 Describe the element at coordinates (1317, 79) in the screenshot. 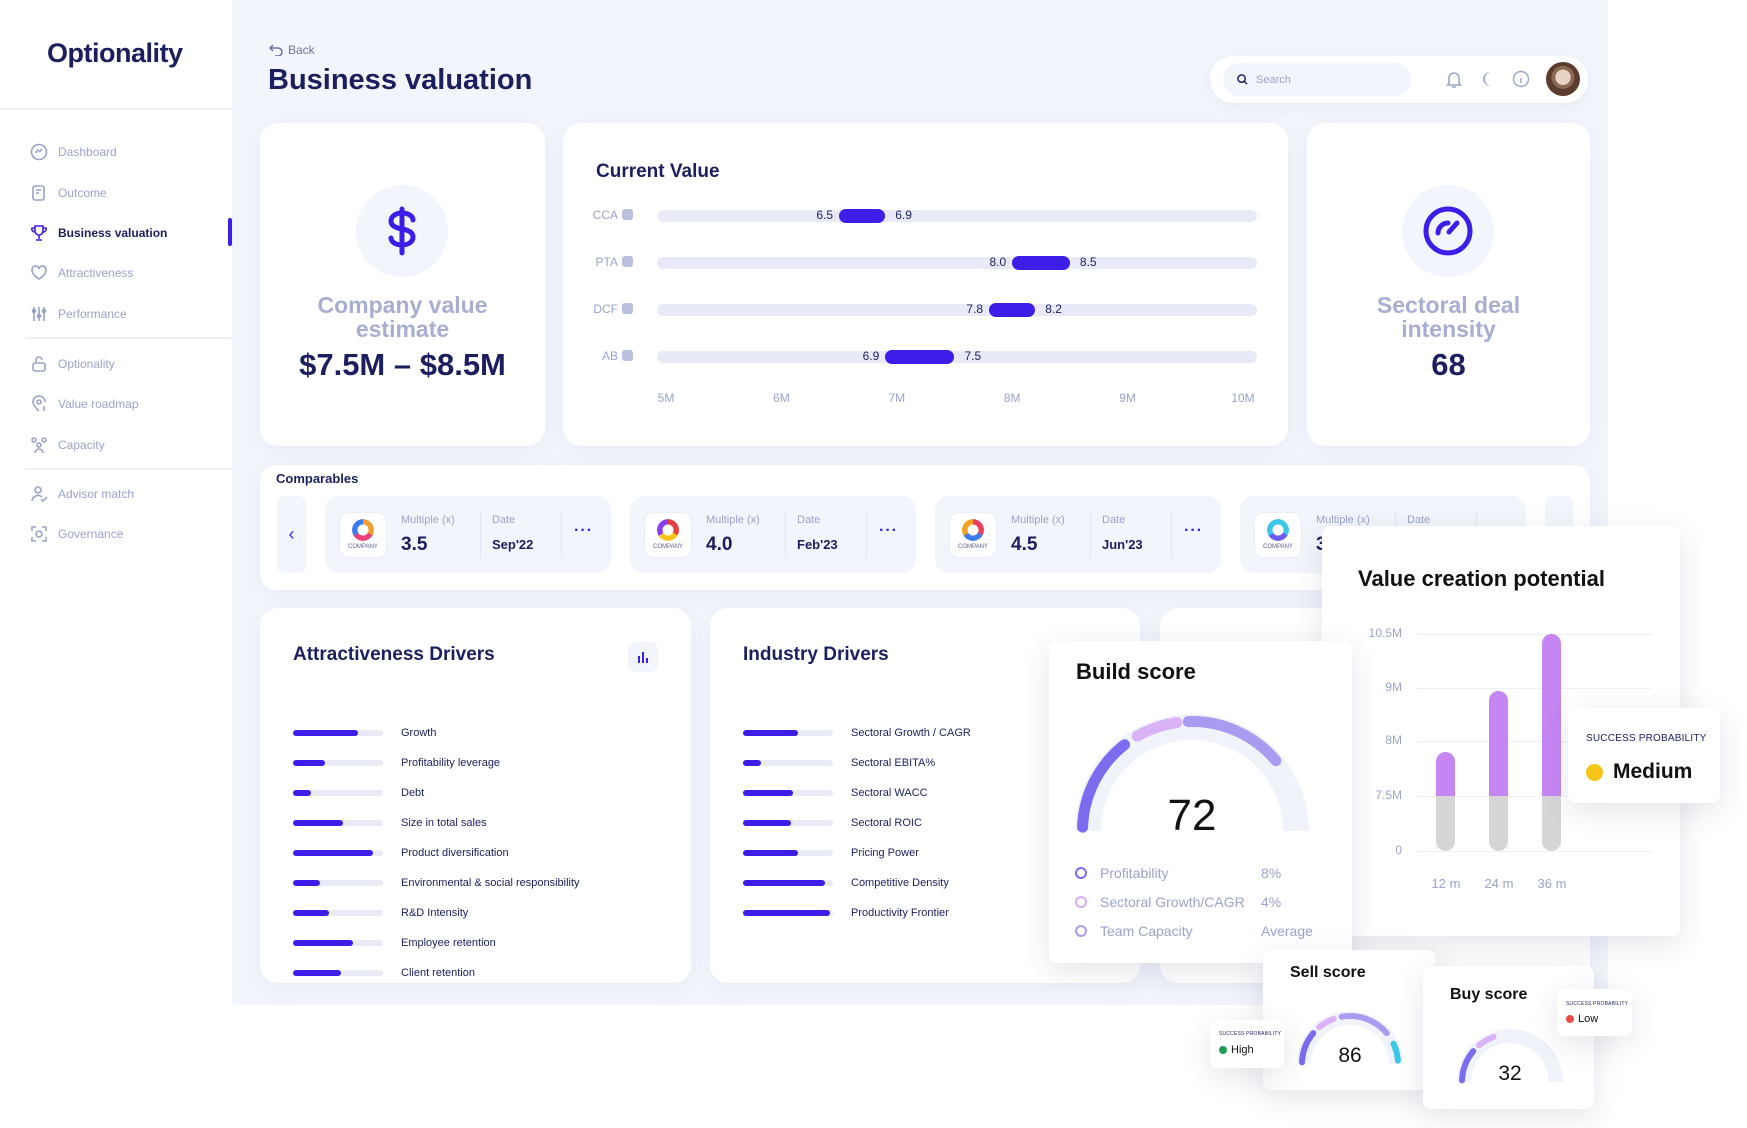

I see `search-input: Search` at that location.